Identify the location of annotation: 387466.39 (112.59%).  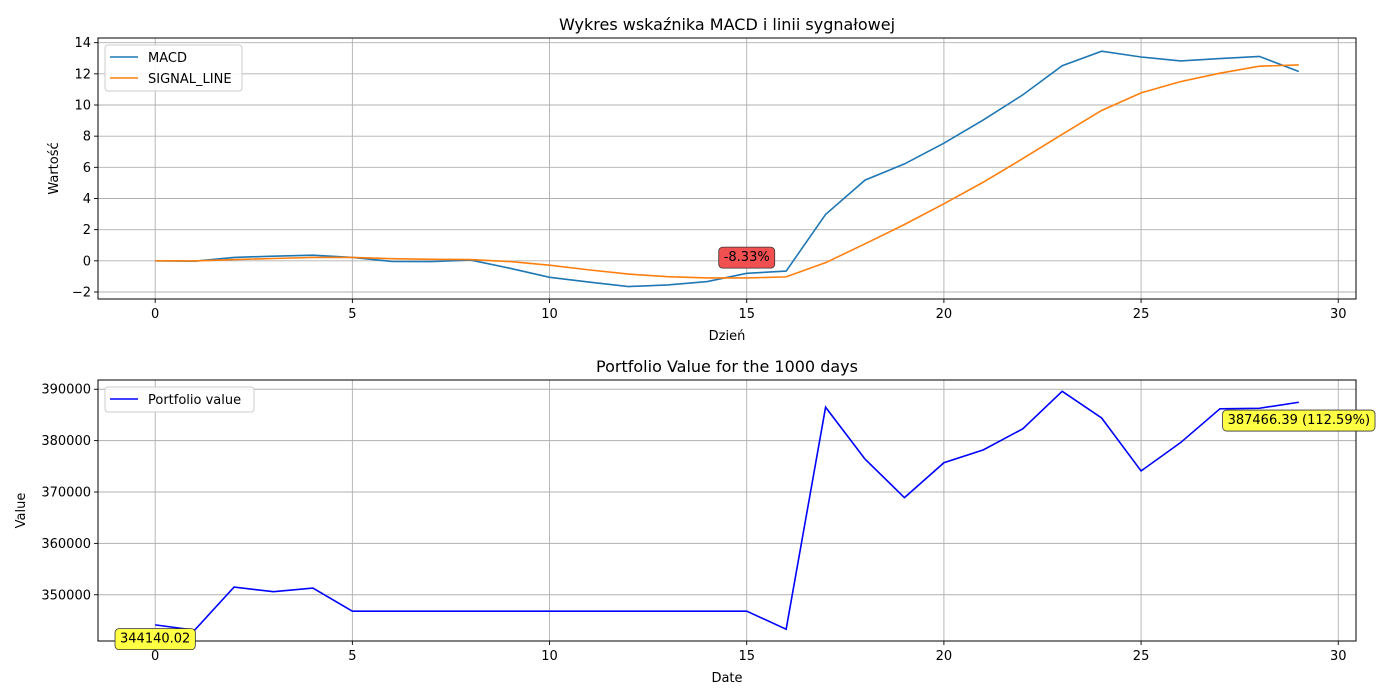
(1299, 420).